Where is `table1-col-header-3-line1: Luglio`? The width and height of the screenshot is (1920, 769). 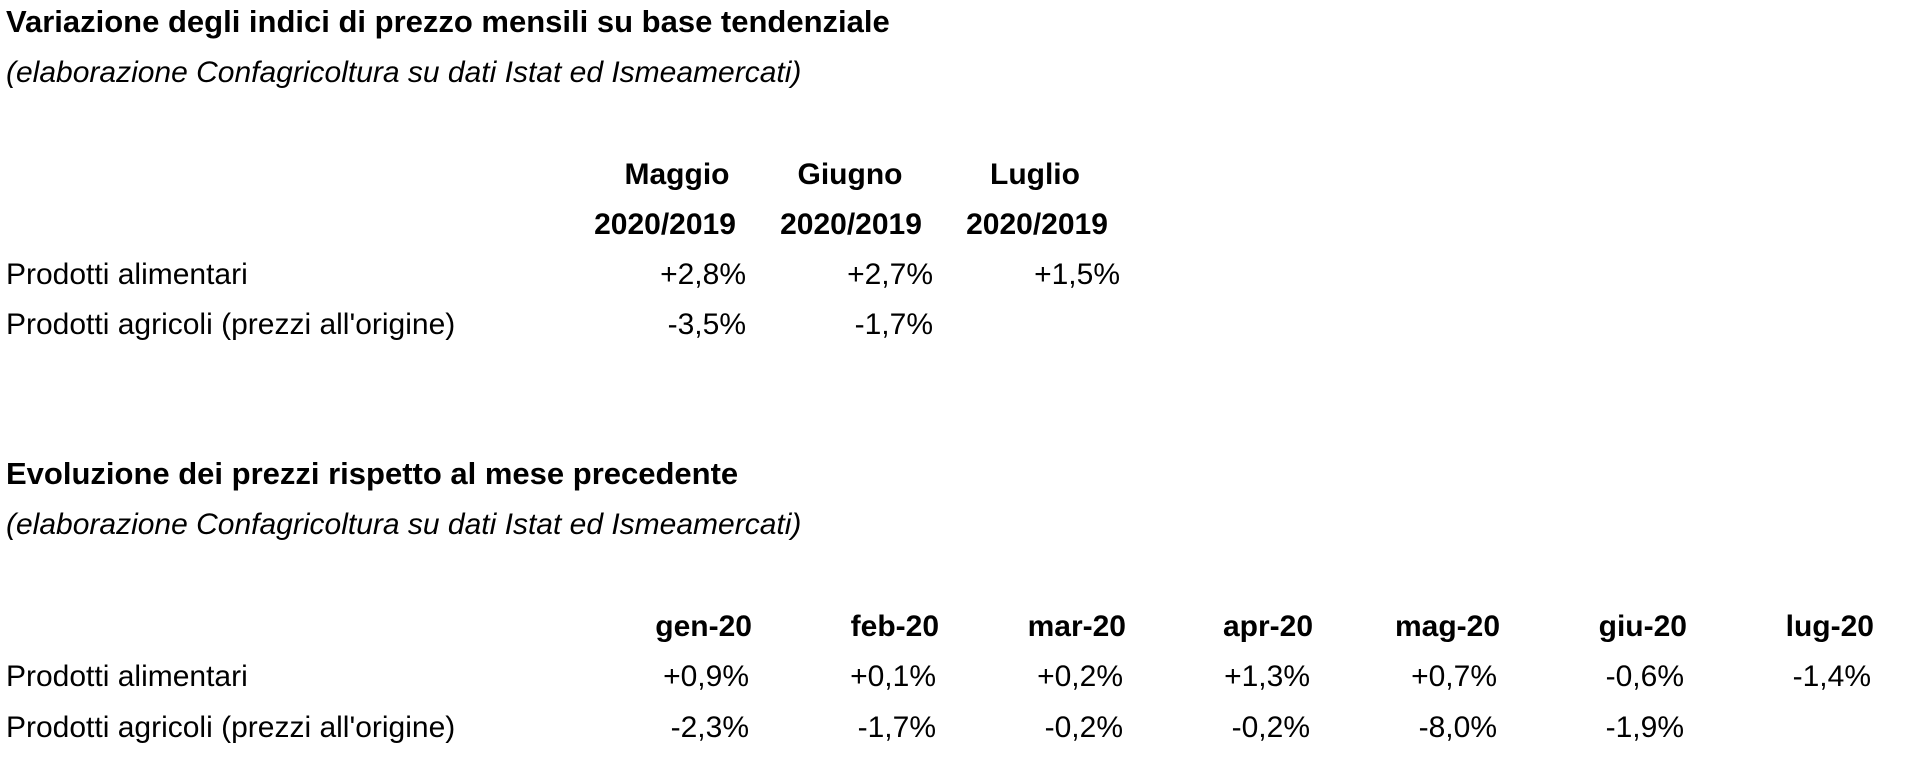
table1-col-header-3-line1: Luglio is located at coordinates (1035, 174).